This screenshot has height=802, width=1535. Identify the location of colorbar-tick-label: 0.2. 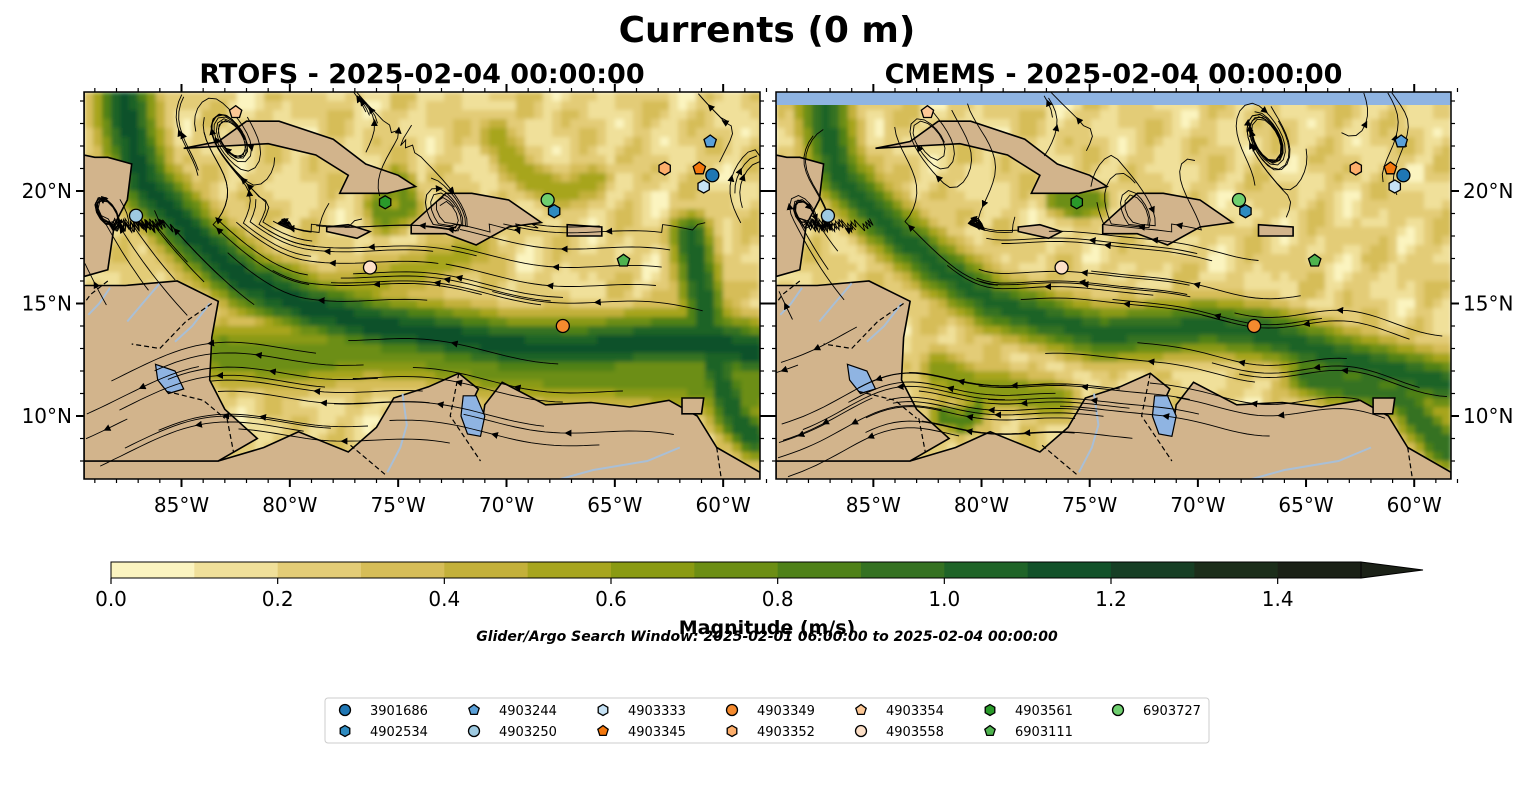
(278, 599).